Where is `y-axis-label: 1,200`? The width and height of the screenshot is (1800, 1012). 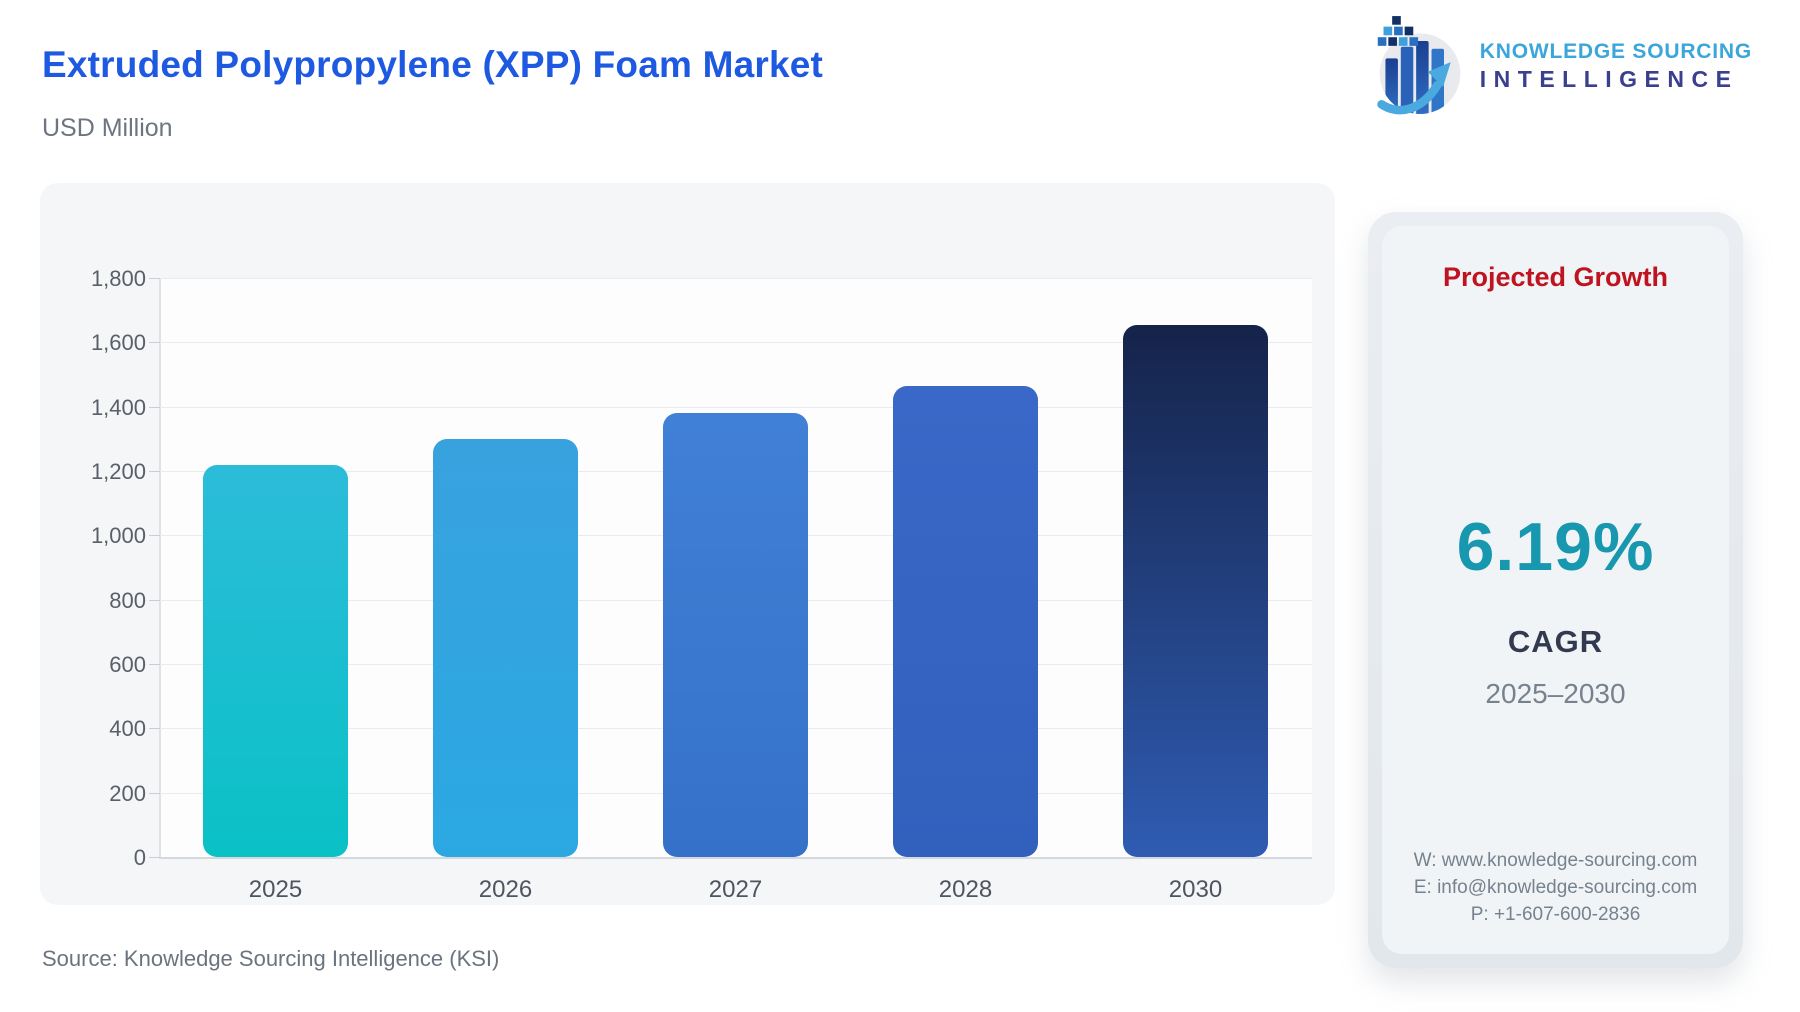
y-axis-label: 1,200 is located at coordinates (118, 471).